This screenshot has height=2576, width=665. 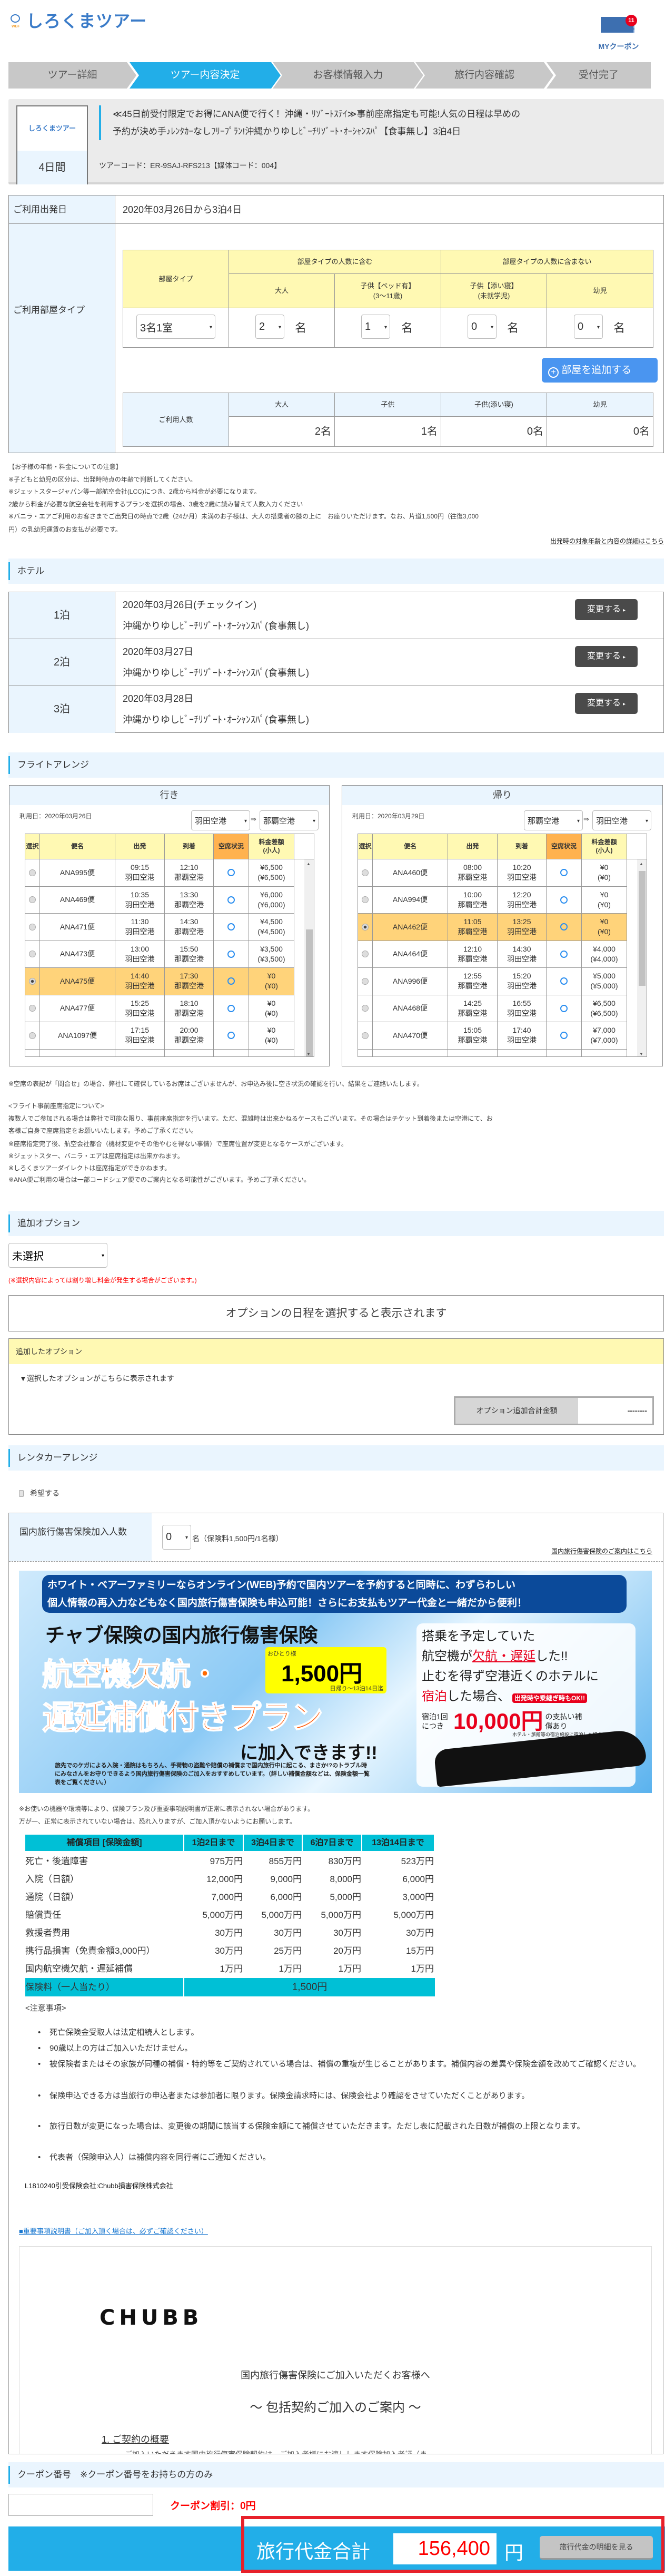 I want to click on guest-count-label: ご利用人数, so click(x=176, y=420).